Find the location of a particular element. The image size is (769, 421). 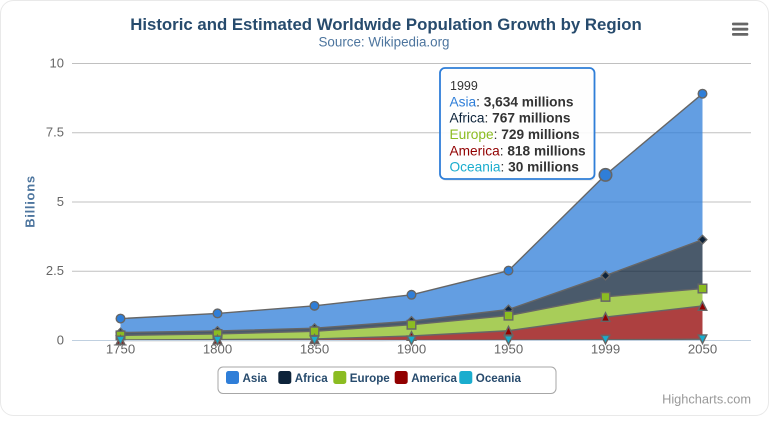

svg-text: 5 is located at coordinates (60, 201).